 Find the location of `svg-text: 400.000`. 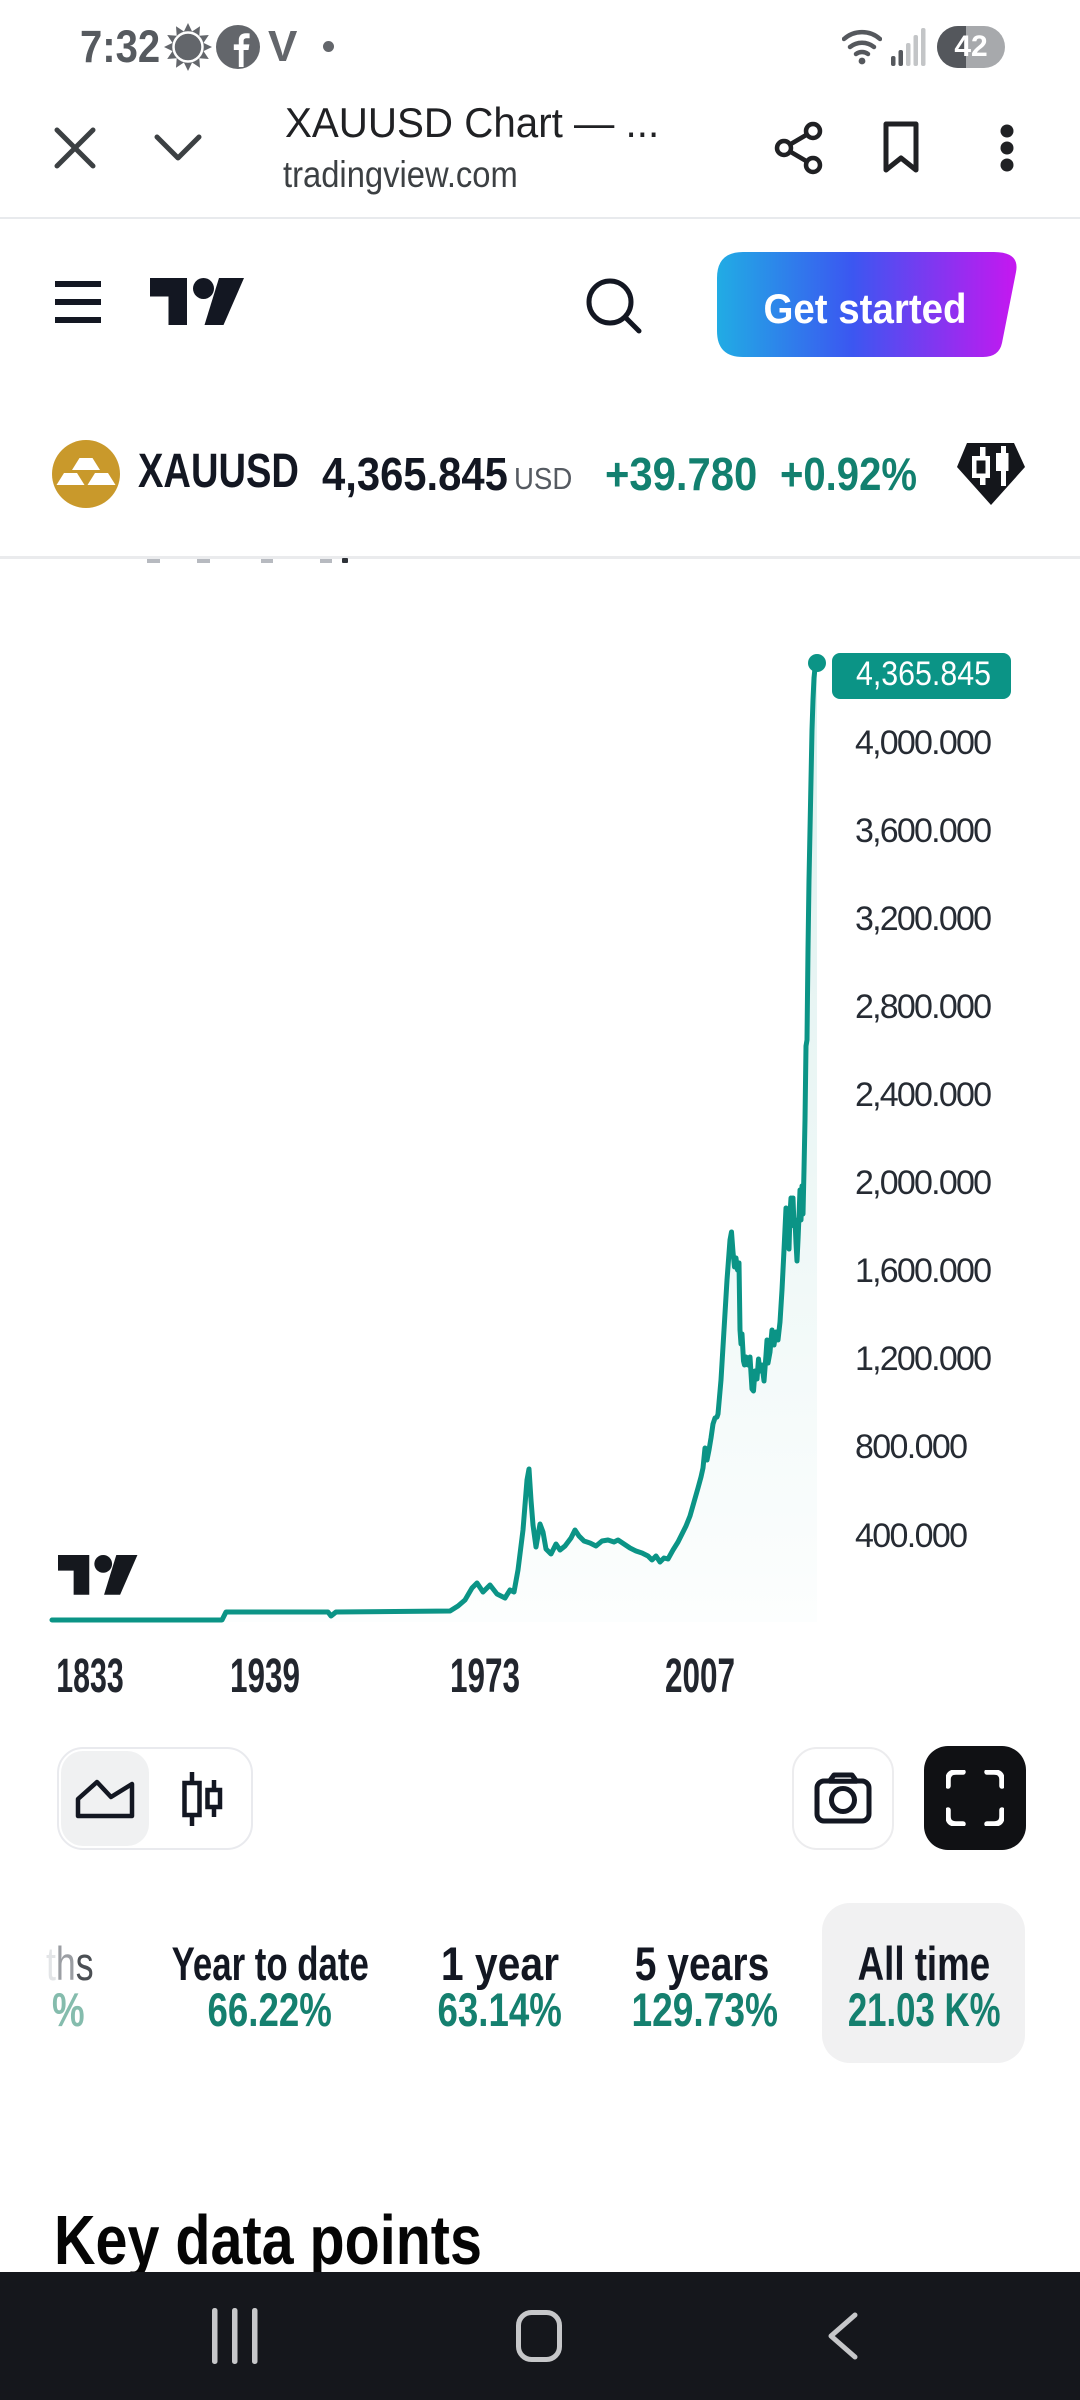

svg-text: 400.000 is located at coordinates (911, 1536).